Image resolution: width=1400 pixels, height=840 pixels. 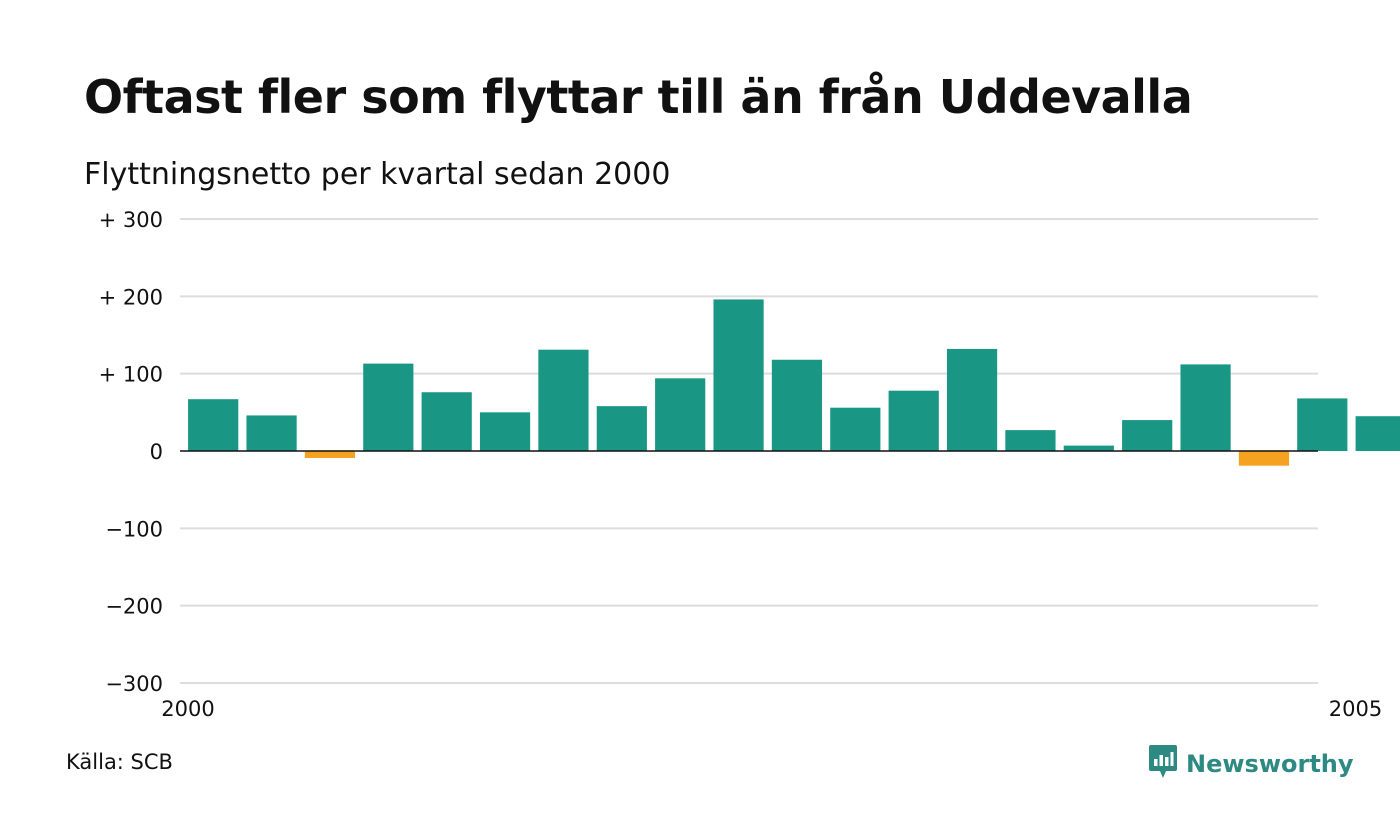 I want to click on y-tick-label: + 200, so click(x=131, y=297).